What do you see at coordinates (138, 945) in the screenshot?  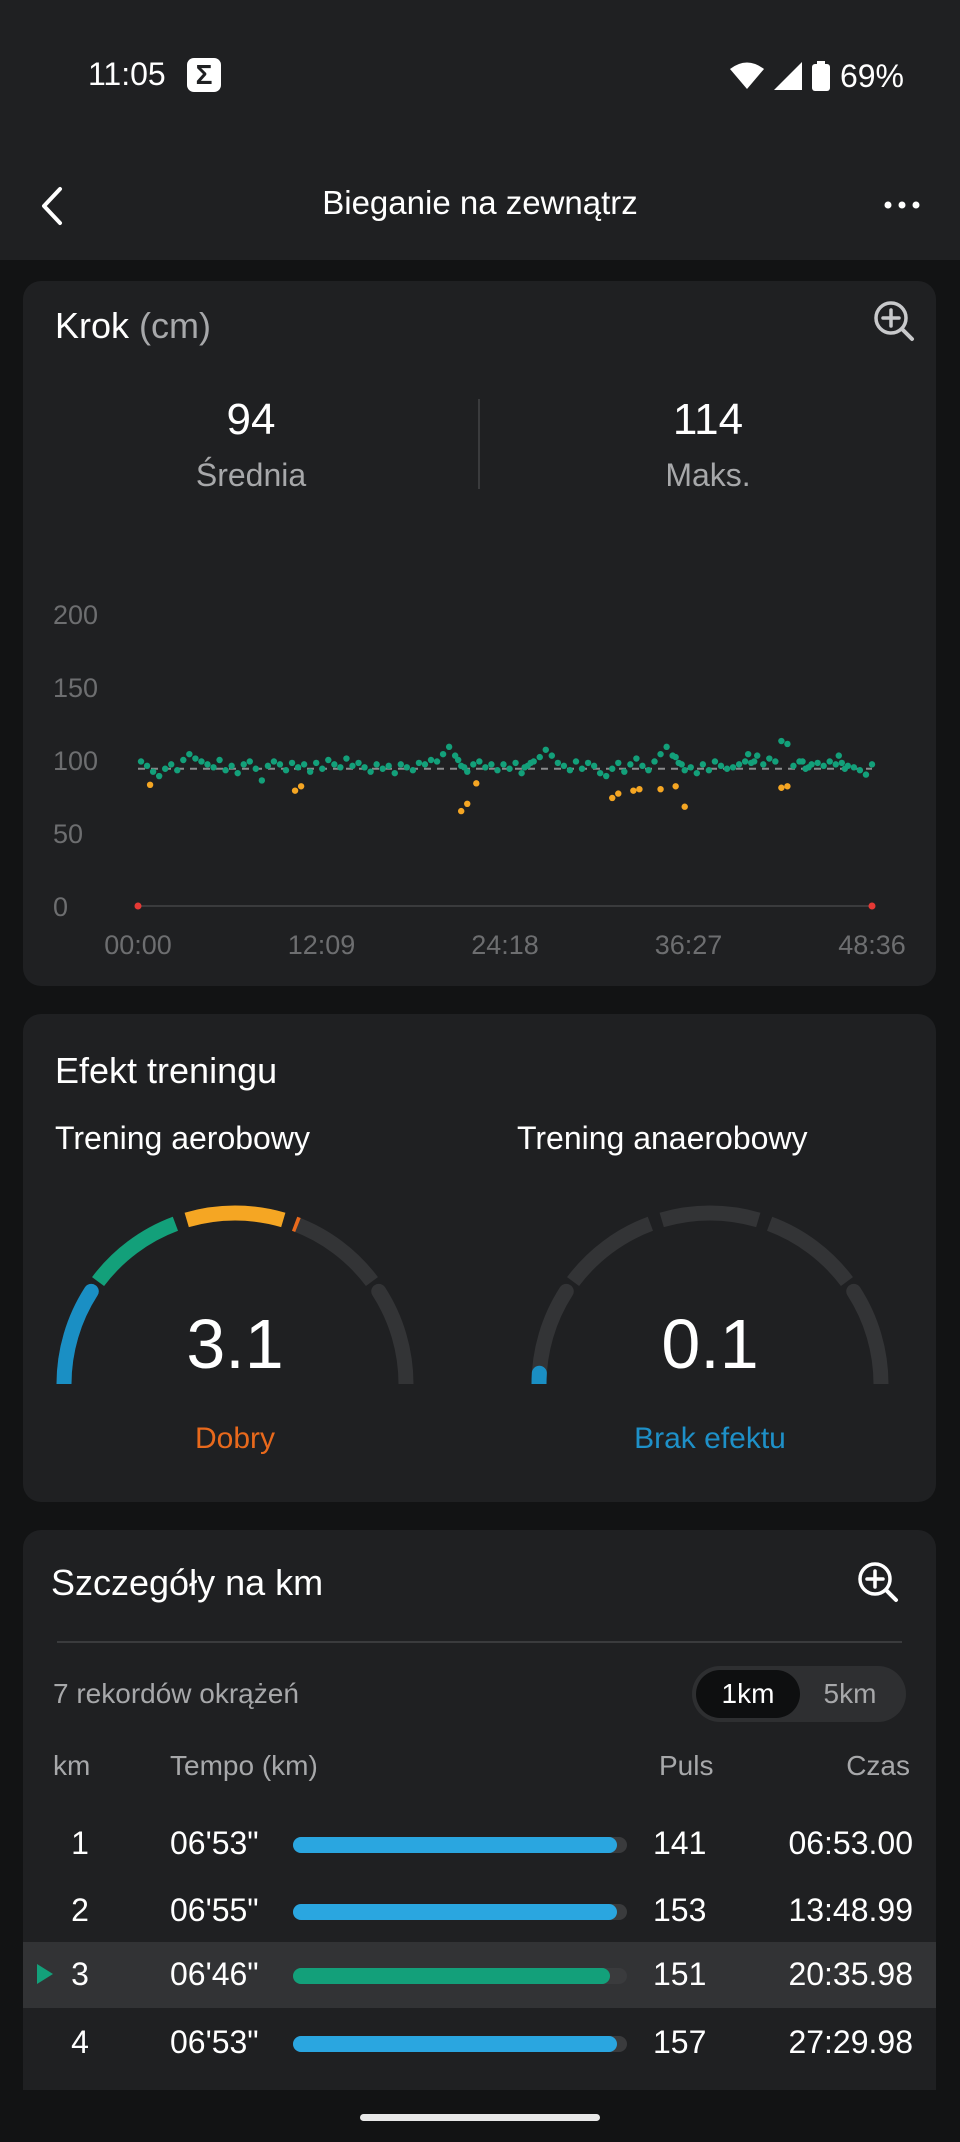 I see `x-tick-label: 00:00` at bounding box center [138, 945].